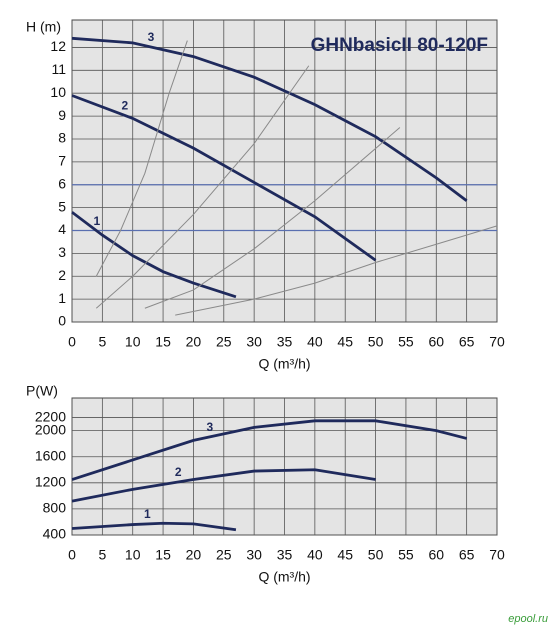 The image size is (555, 634). Describe the element at coordinates (55, 508) in the screenshot. I see `y-tick-label: 800` at that location.